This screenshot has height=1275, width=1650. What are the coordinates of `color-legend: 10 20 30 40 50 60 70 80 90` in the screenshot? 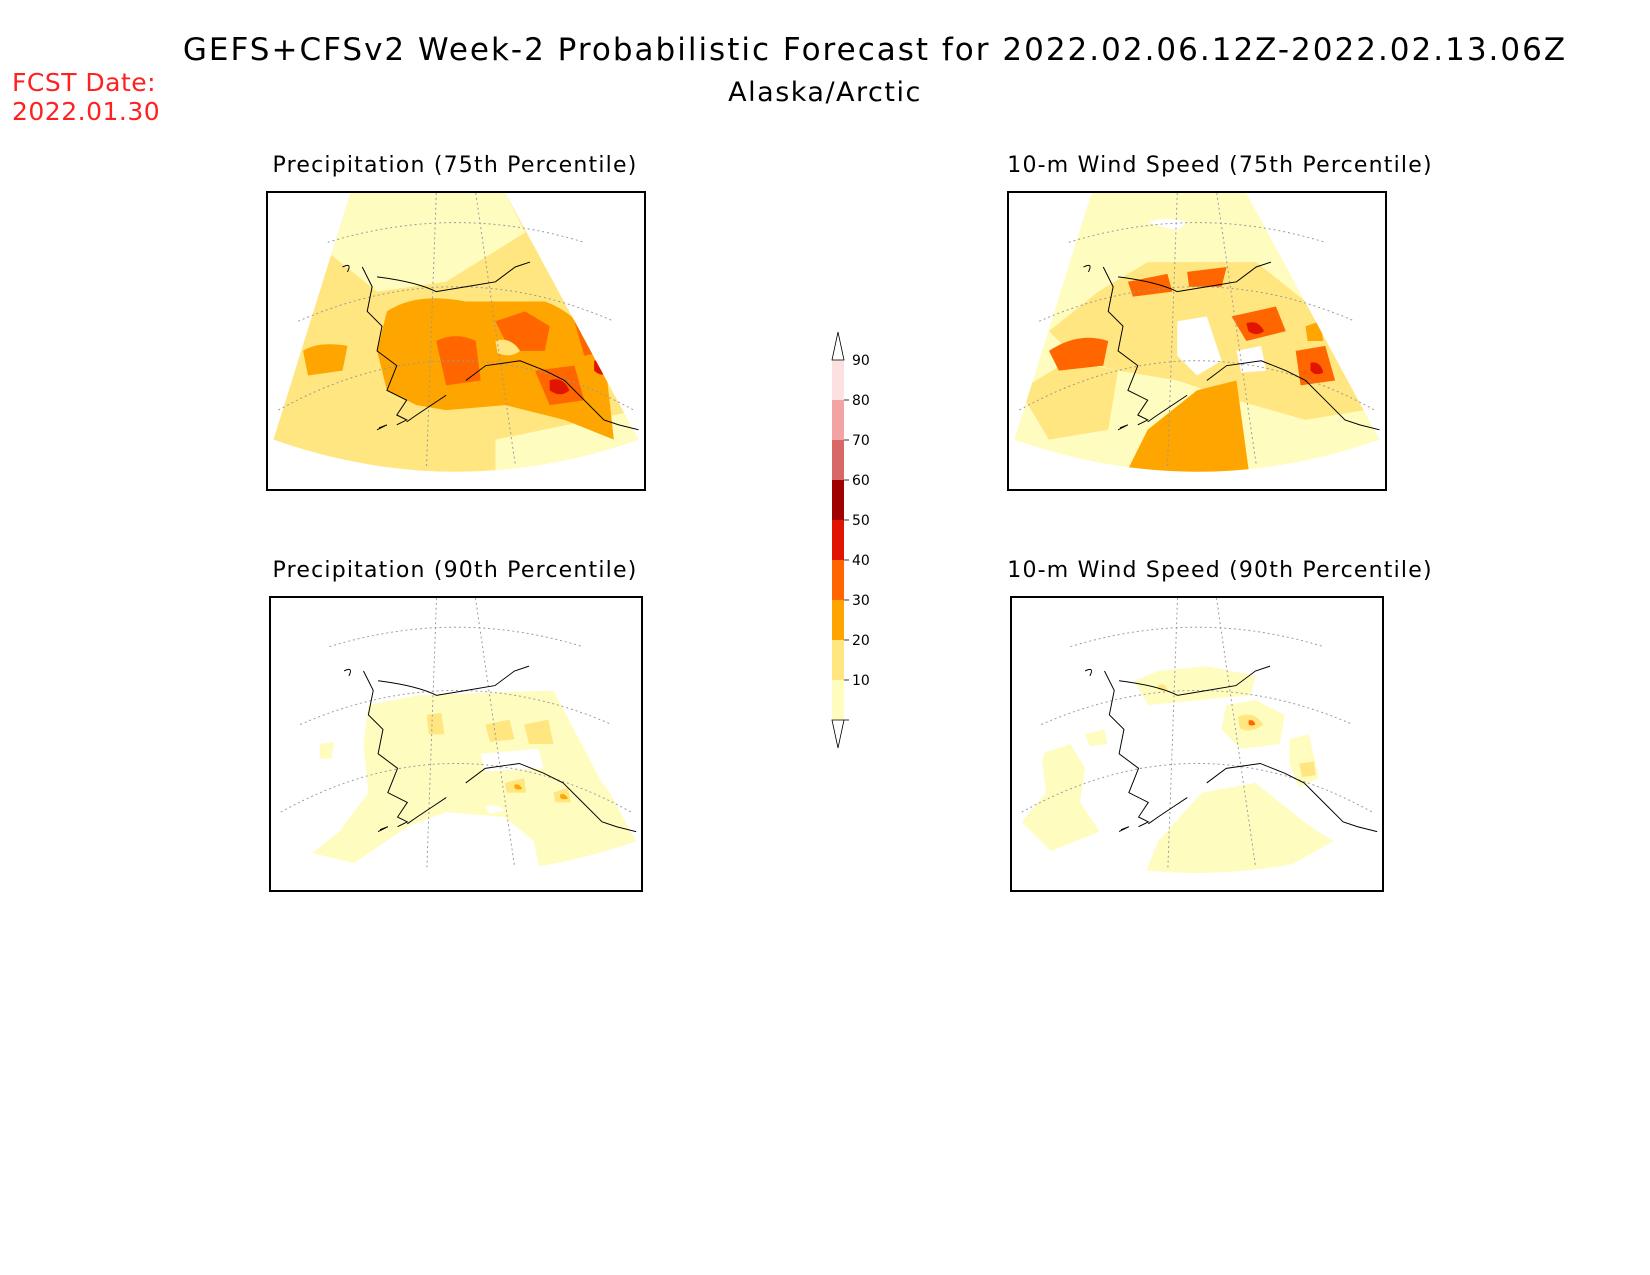 It's located at (850, 539).